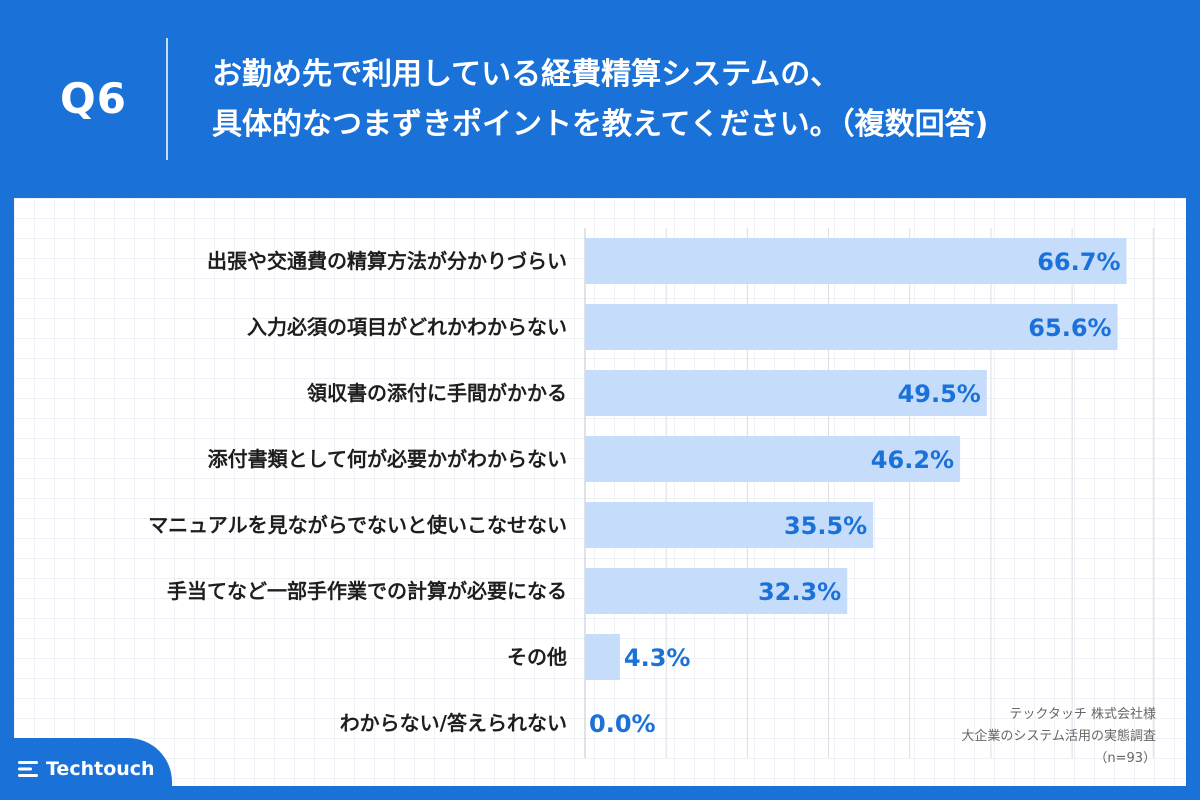  I want to click on menu-lines-icon, so click(28, 769).